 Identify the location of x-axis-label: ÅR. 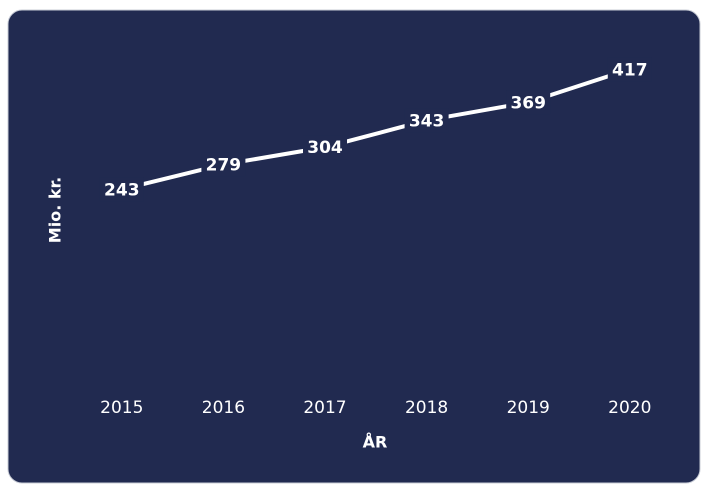
(375, 442).